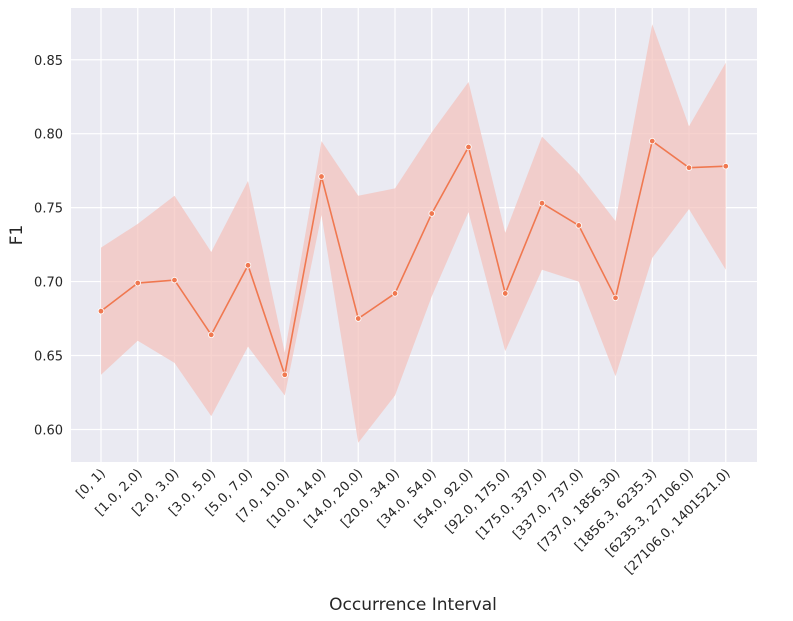  What do you see at coordinates (48, 246) in the screenshot?
I see `y-tick-labels: 0.60 0.65 0.70 0.75 0.80 0.85` at bounding box center [48, 246].